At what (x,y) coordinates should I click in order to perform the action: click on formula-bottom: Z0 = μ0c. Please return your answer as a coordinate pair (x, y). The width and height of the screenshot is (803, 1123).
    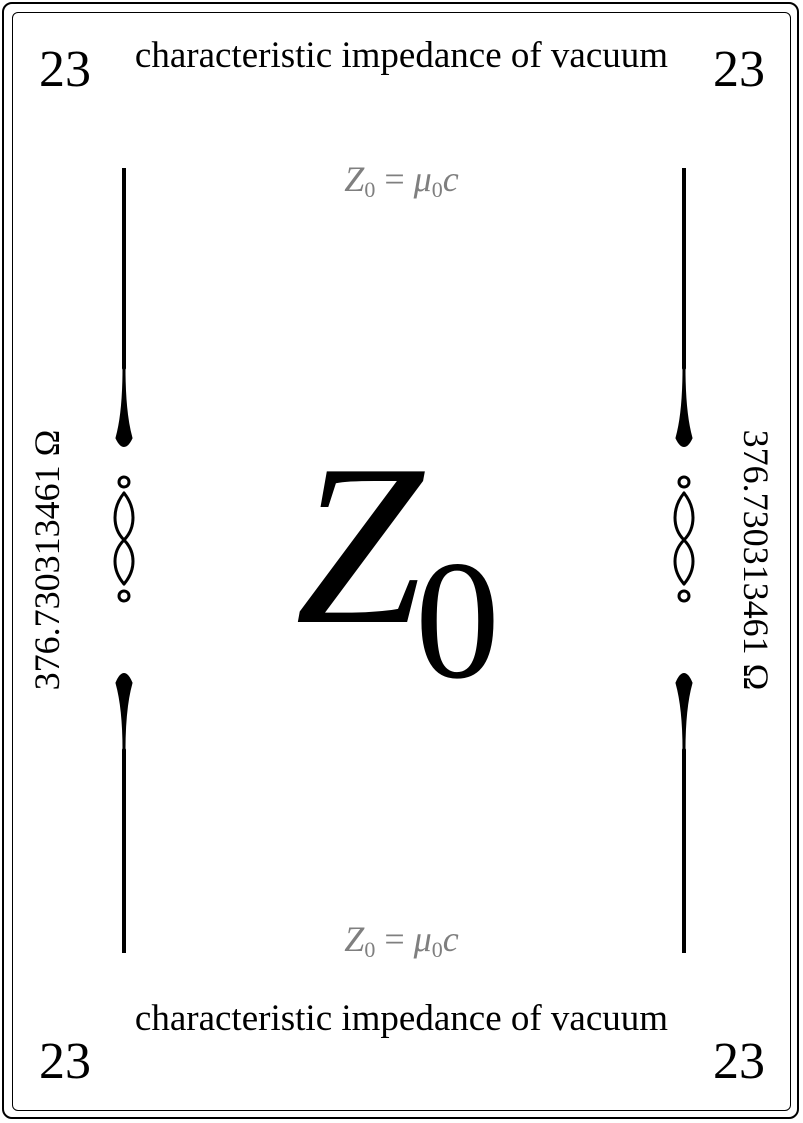
    Looking at the image, I should click on (401, 940).